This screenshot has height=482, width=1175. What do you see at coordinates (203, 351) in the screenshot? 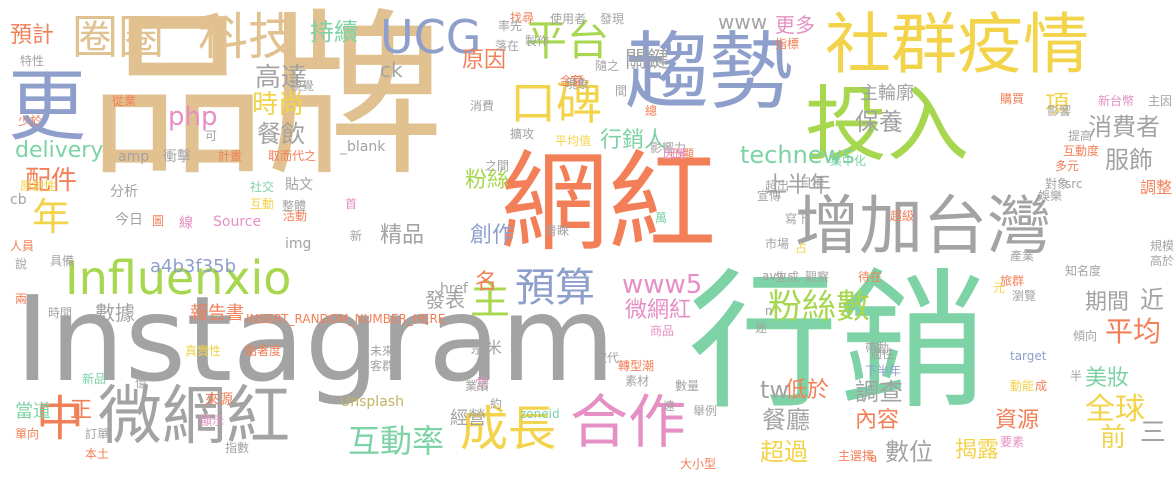
I see `word-108: 真實性` at bounding box center [203, 351].